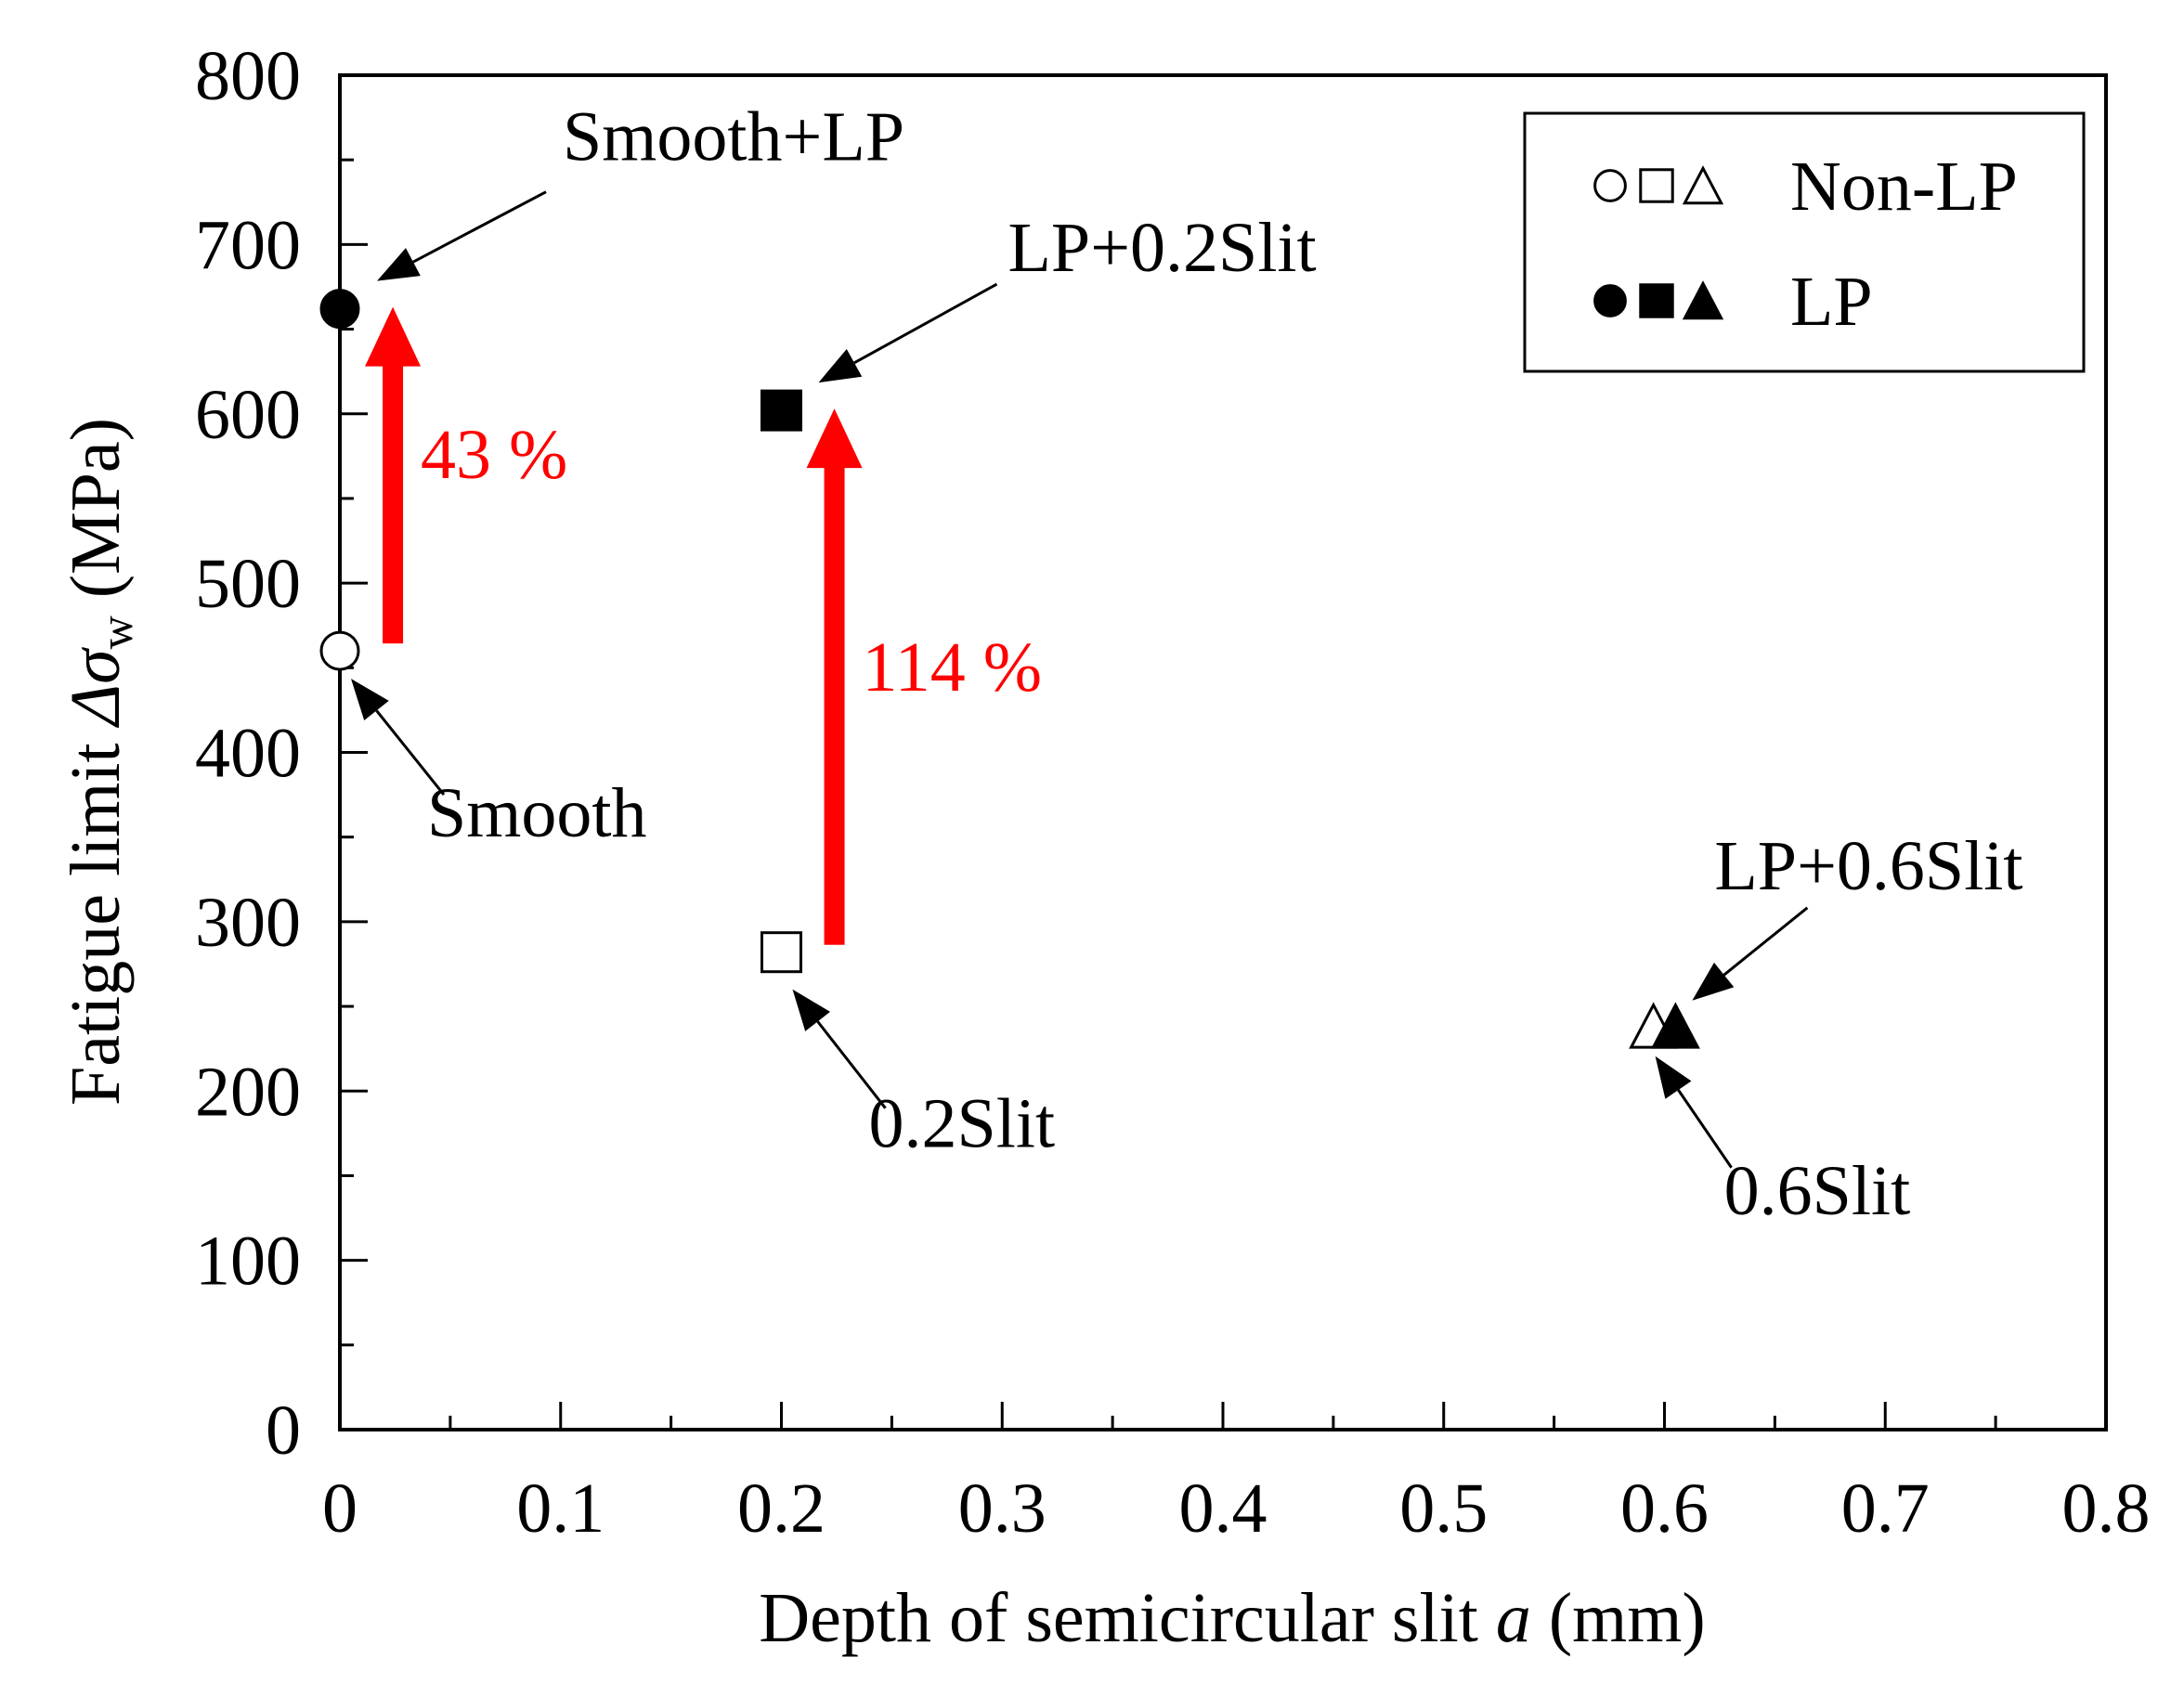 This screenshot has width=2184, height=1684. Describe the element at coordinates (1223, 1509) in the screenshot. I see `x-tick-label: 0.4` at that location.